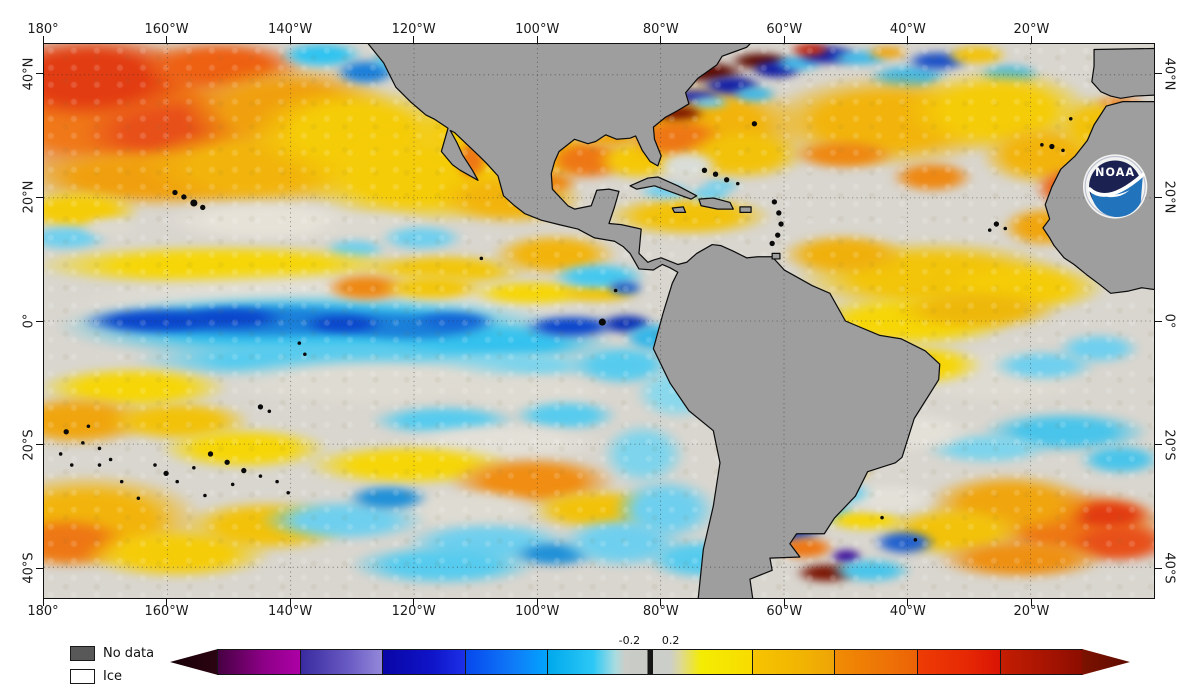 The width and height of the screenshot is (1200, 684). Describe the element at coordinates (1169, 321) in the screenshot. I see `lat-label-right: 0°` at that location.